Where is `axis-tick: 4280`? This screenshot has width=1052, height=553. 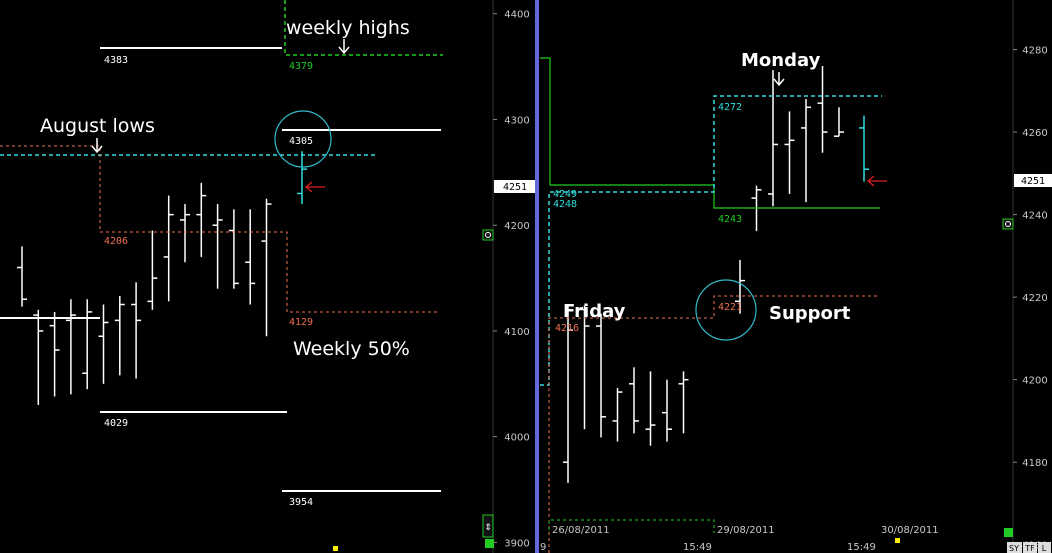
axis-tick: 4280 is located at coordinates (1030, 51).